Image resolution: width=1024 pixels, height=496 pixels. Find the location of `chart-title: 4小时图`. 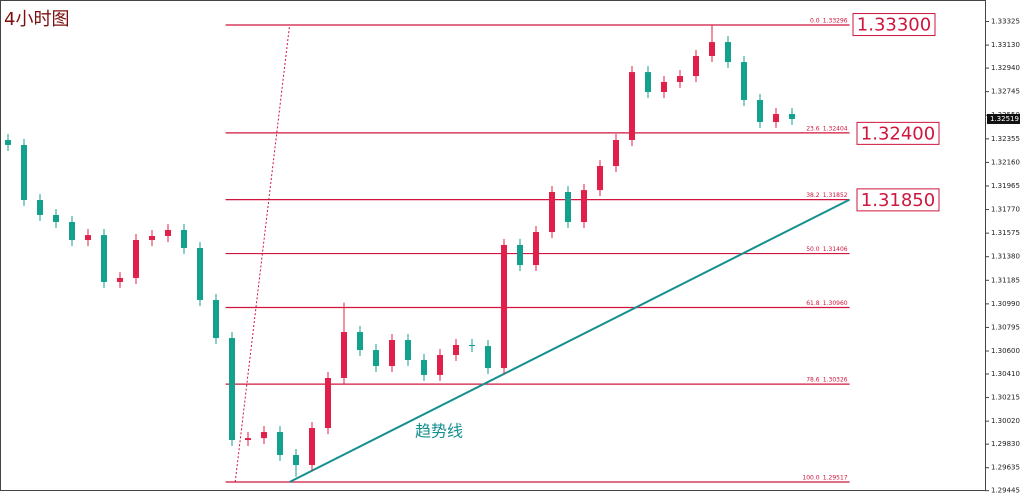

chart-title: 4小时图 is located at coordinates (36, 19).